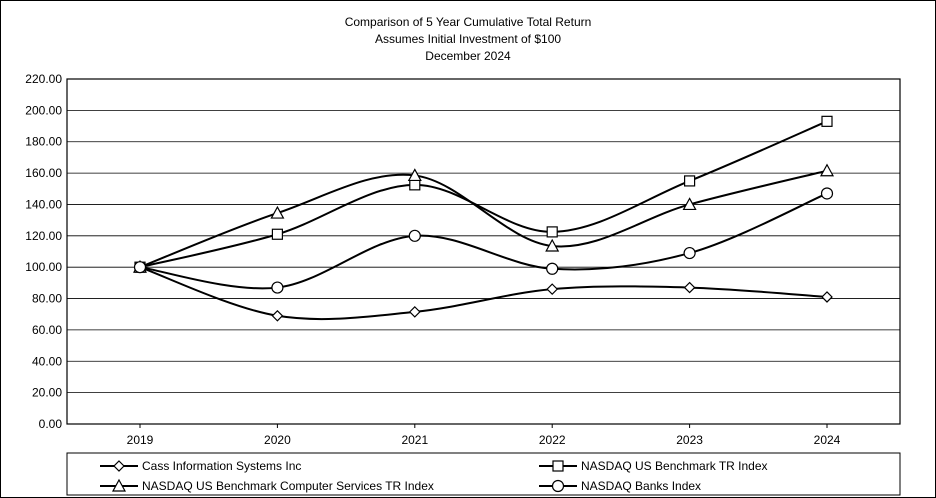 This screenshot has height=498, width=936. Describe the element at coordinates (484, 435) in the screenshot. I see `x-axis-tick-labels: 2019 2020 2021 2022 2023 2024` at that location.